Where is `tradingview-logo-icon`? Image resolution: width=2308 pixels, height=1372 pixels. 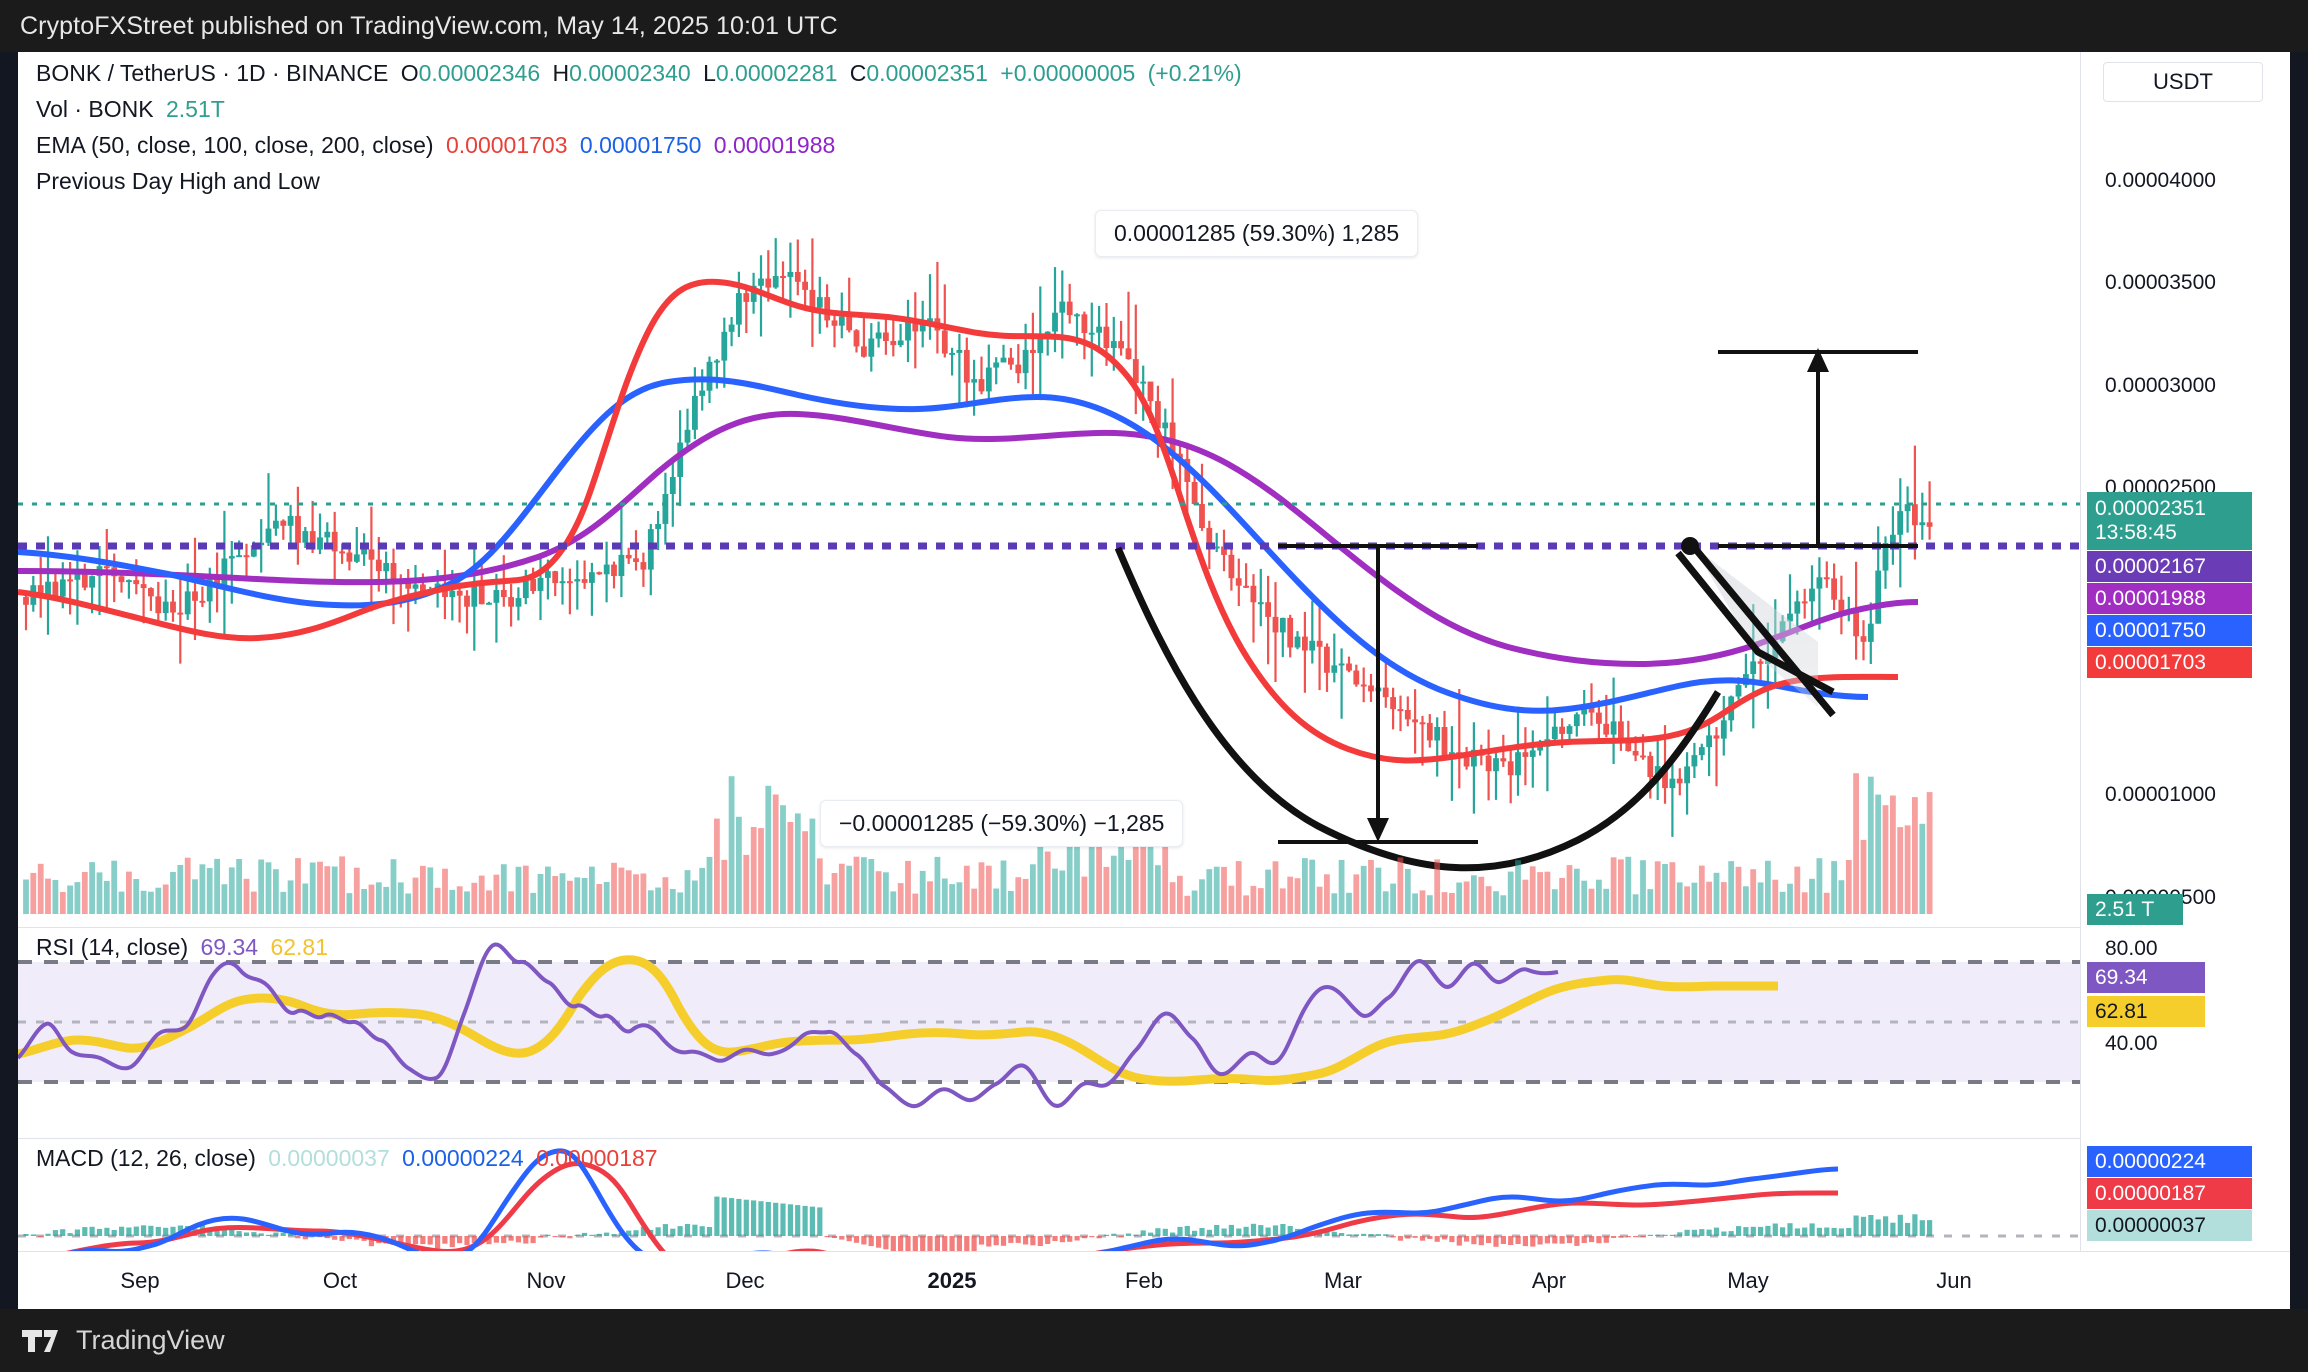 tradingview-logo-icon is located at coordinates (40, 1340).